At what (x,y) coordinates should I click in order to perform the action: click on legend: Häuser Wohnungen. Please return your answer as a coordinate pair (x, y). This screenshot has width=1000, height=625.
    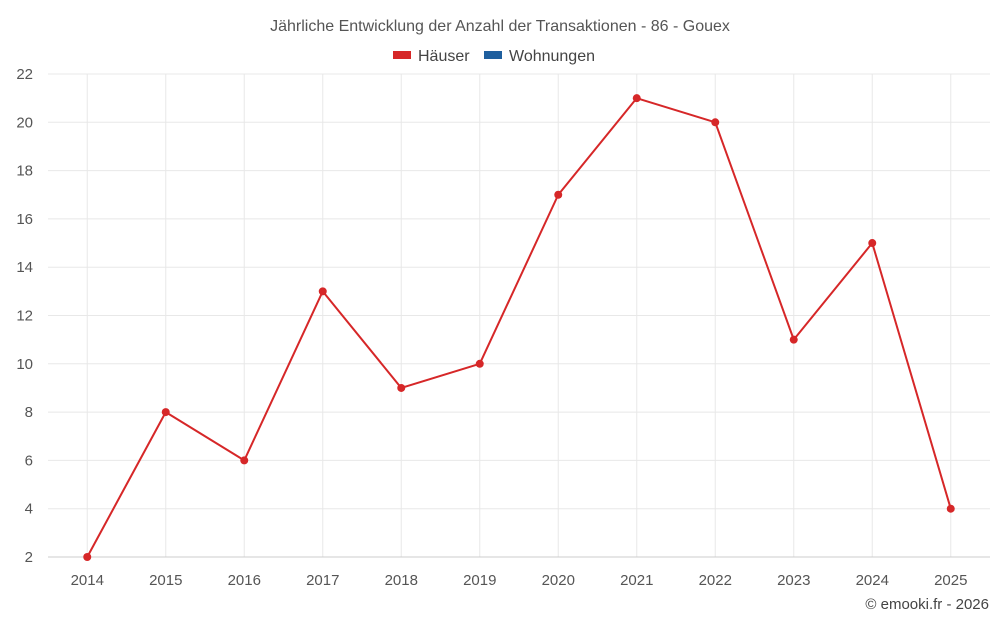
    Looking at the image, I should click on (494, 56).